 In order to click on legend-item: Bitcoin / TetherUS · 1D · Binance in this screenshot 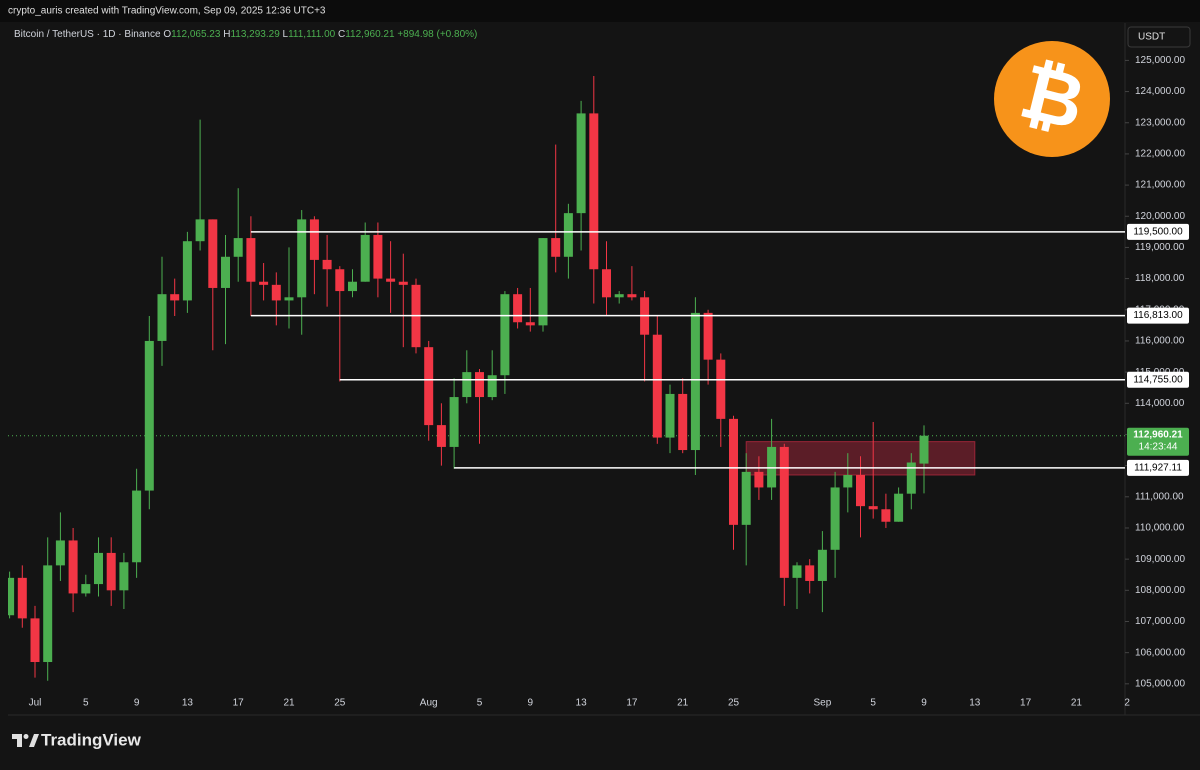, I will do `click(87, 34)`.